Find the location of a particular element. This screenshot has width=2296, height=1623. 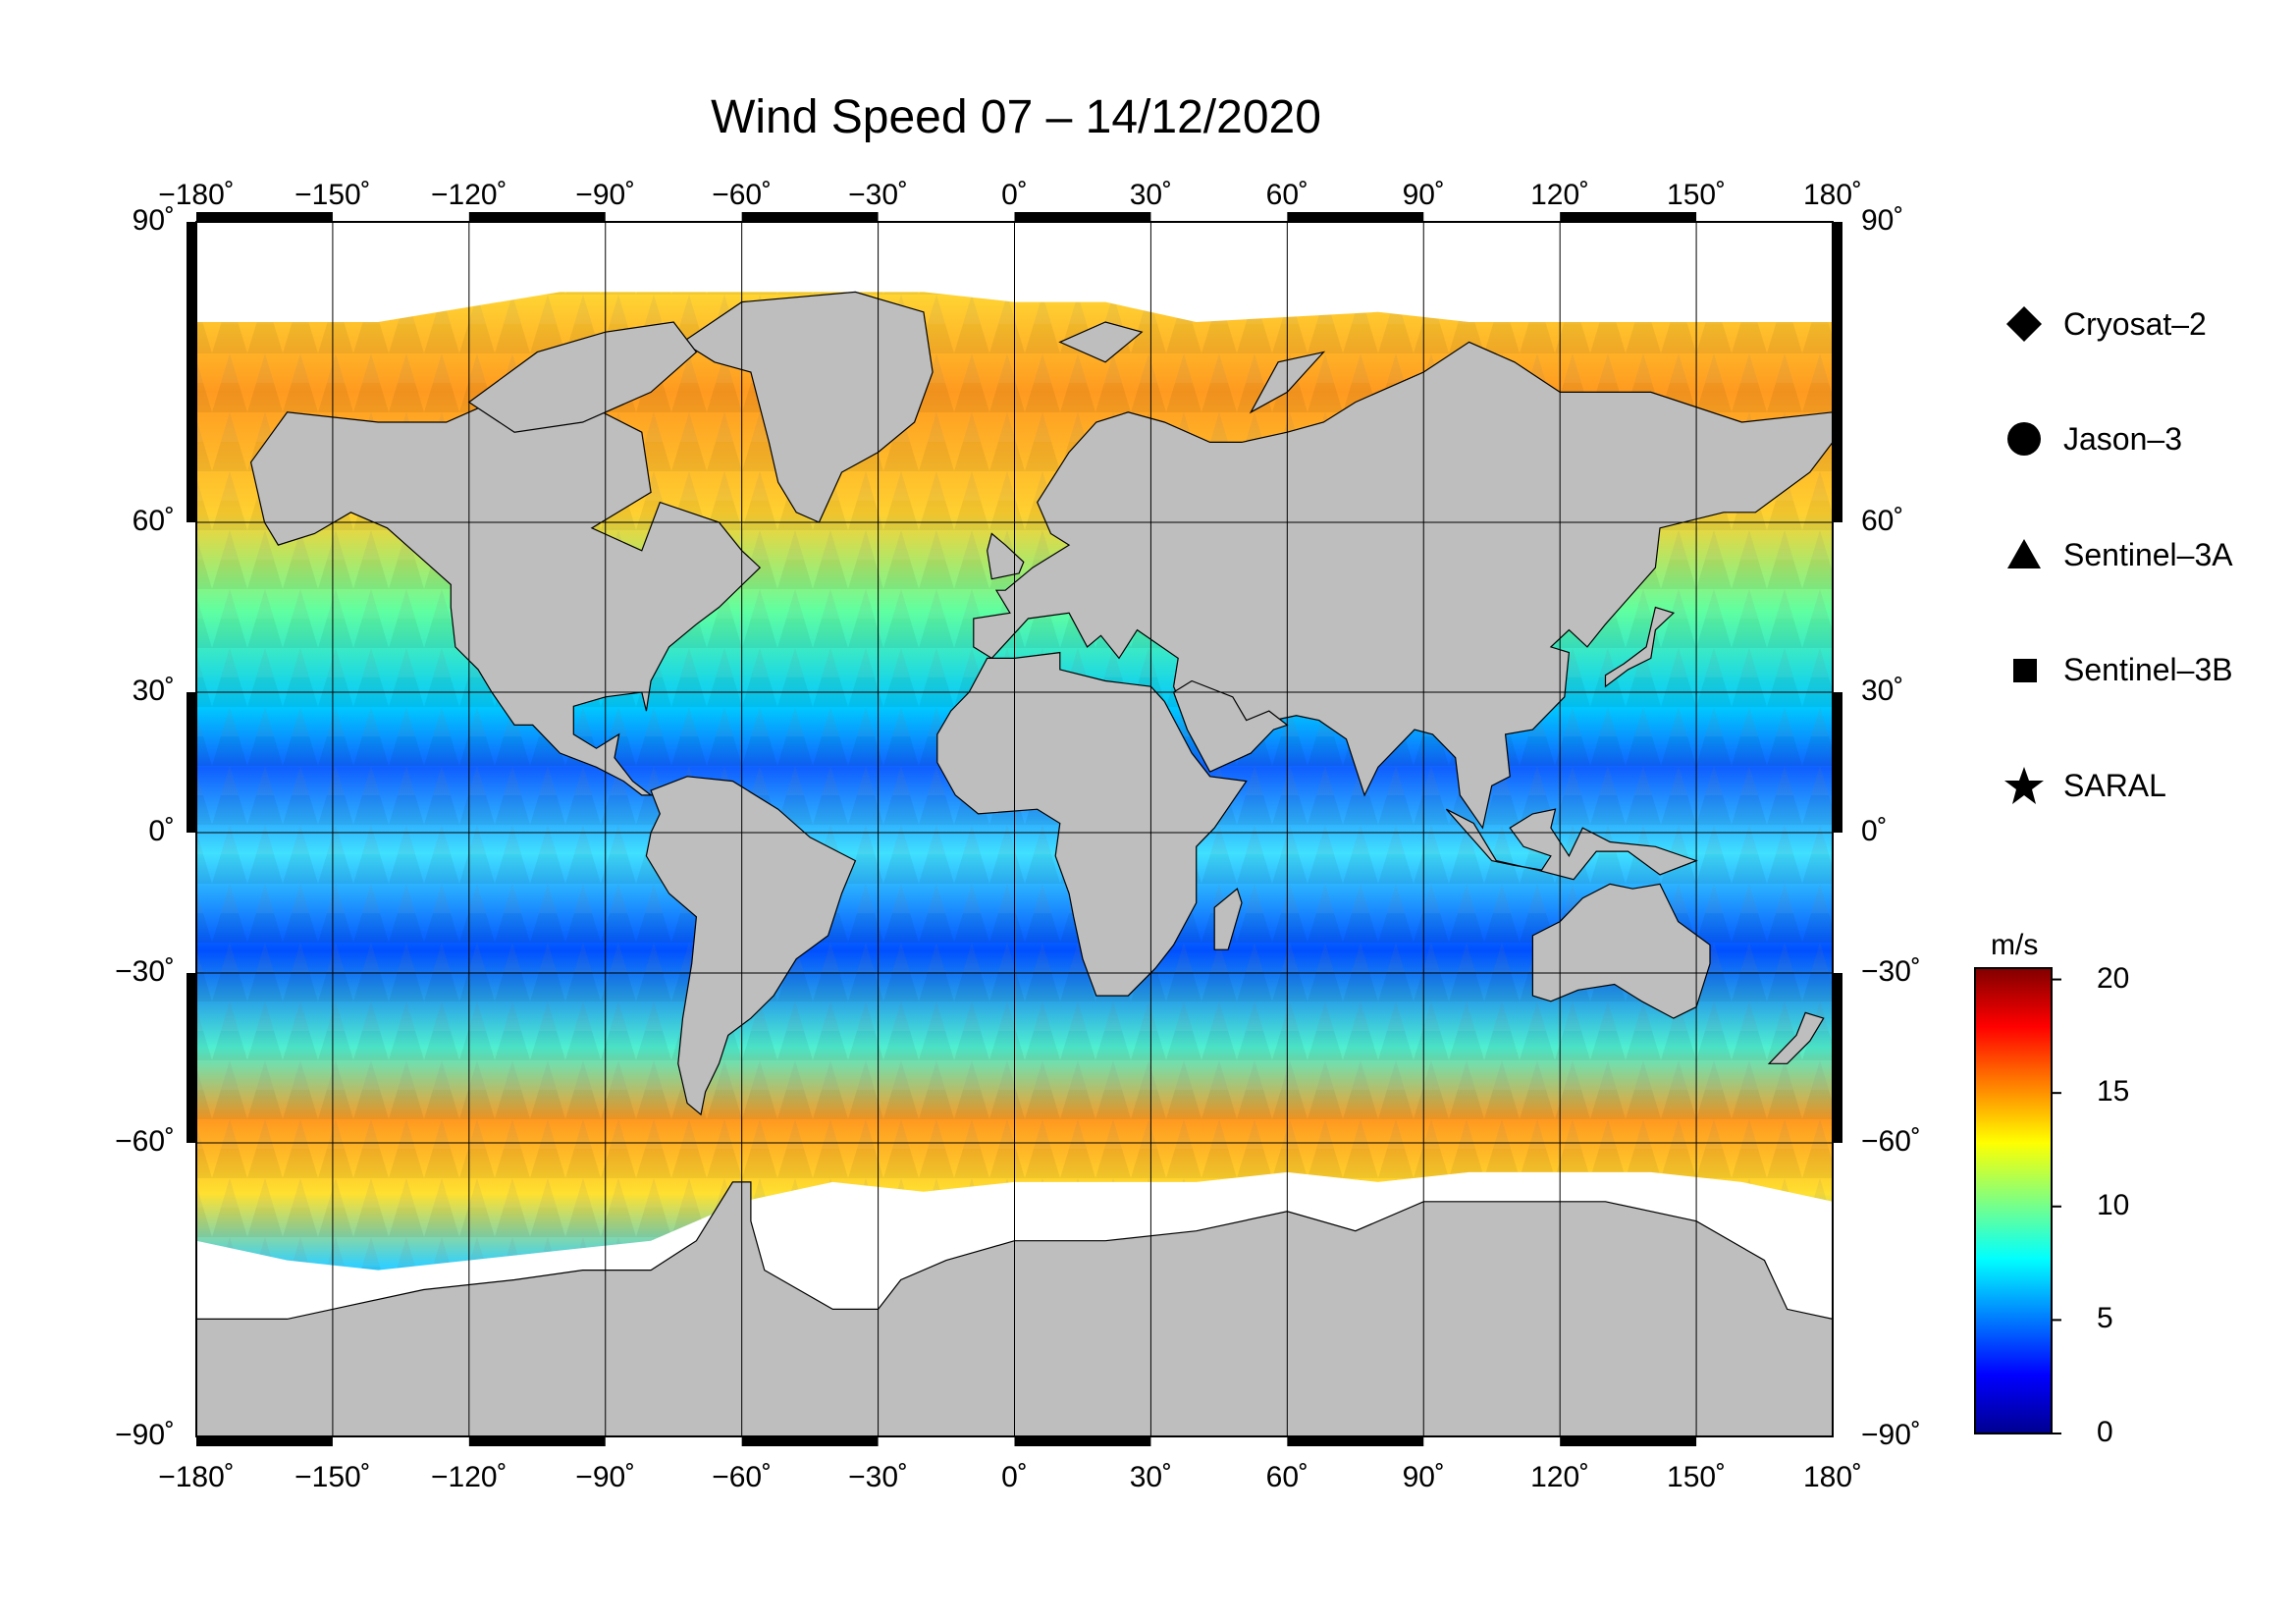

lon-tick-label-bottom: −30˚ is located at coordinates (878, 1477).